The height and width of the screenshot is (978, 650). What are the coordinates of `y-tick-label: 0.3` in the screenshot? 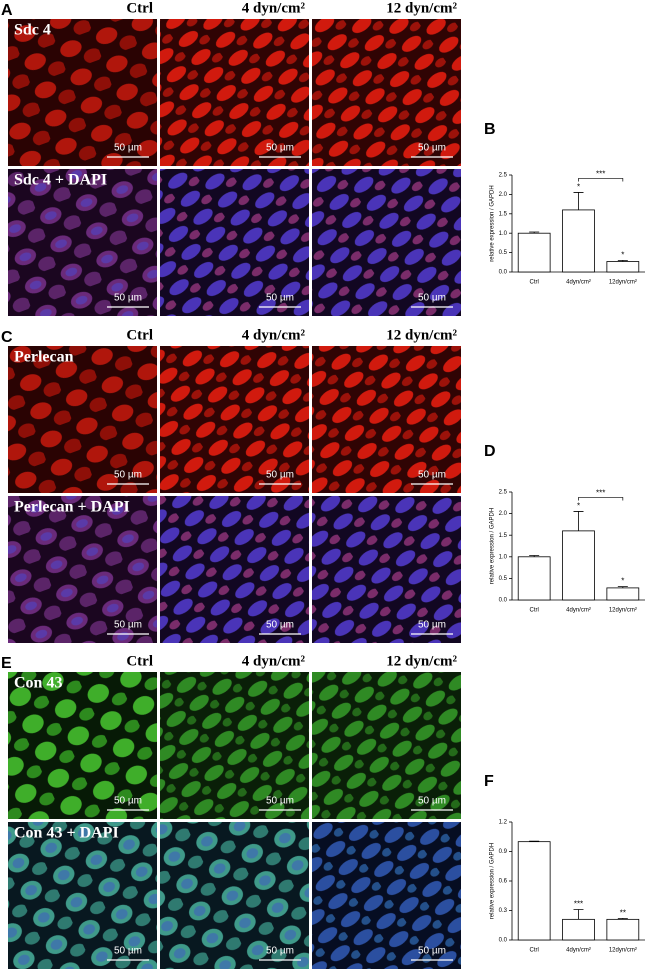 It's located at (503, 911).